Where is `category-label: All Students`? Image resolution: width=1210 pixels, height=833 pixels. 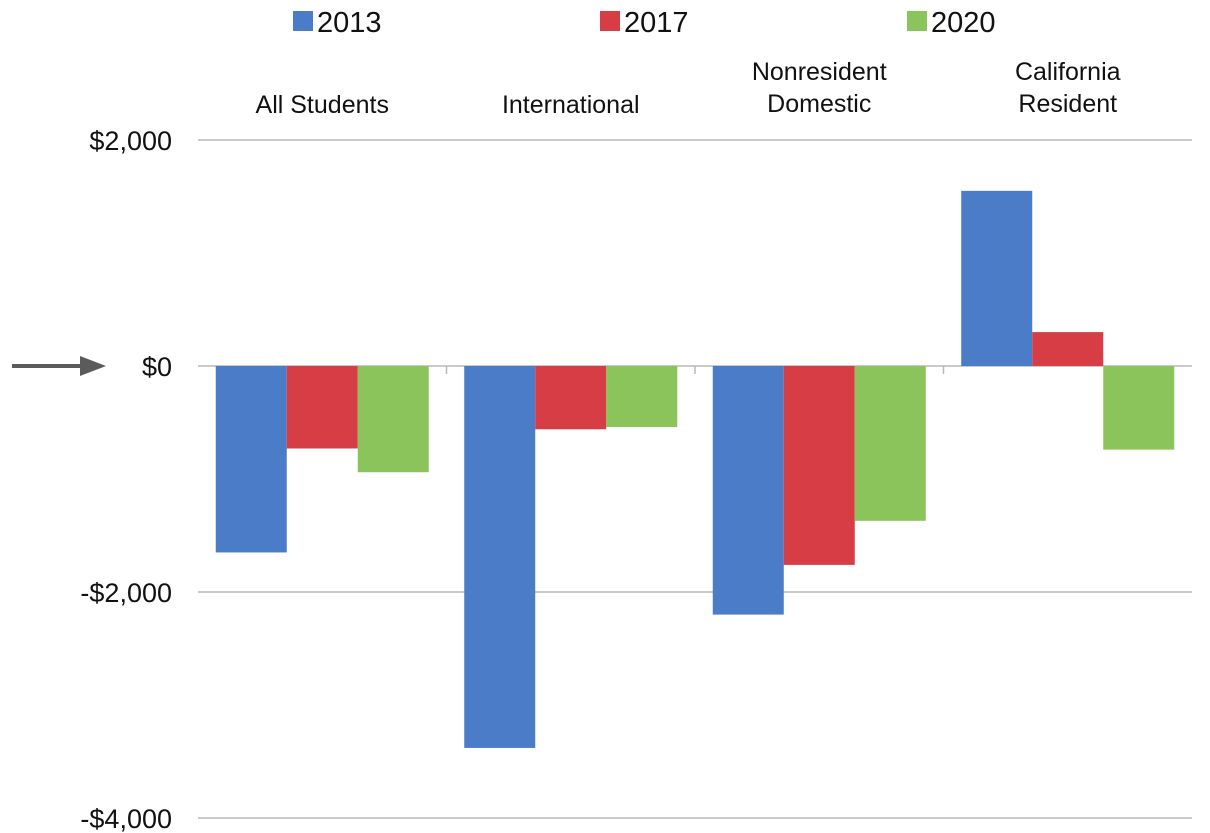
category-label: All Students is located at coordinates (322, 105).